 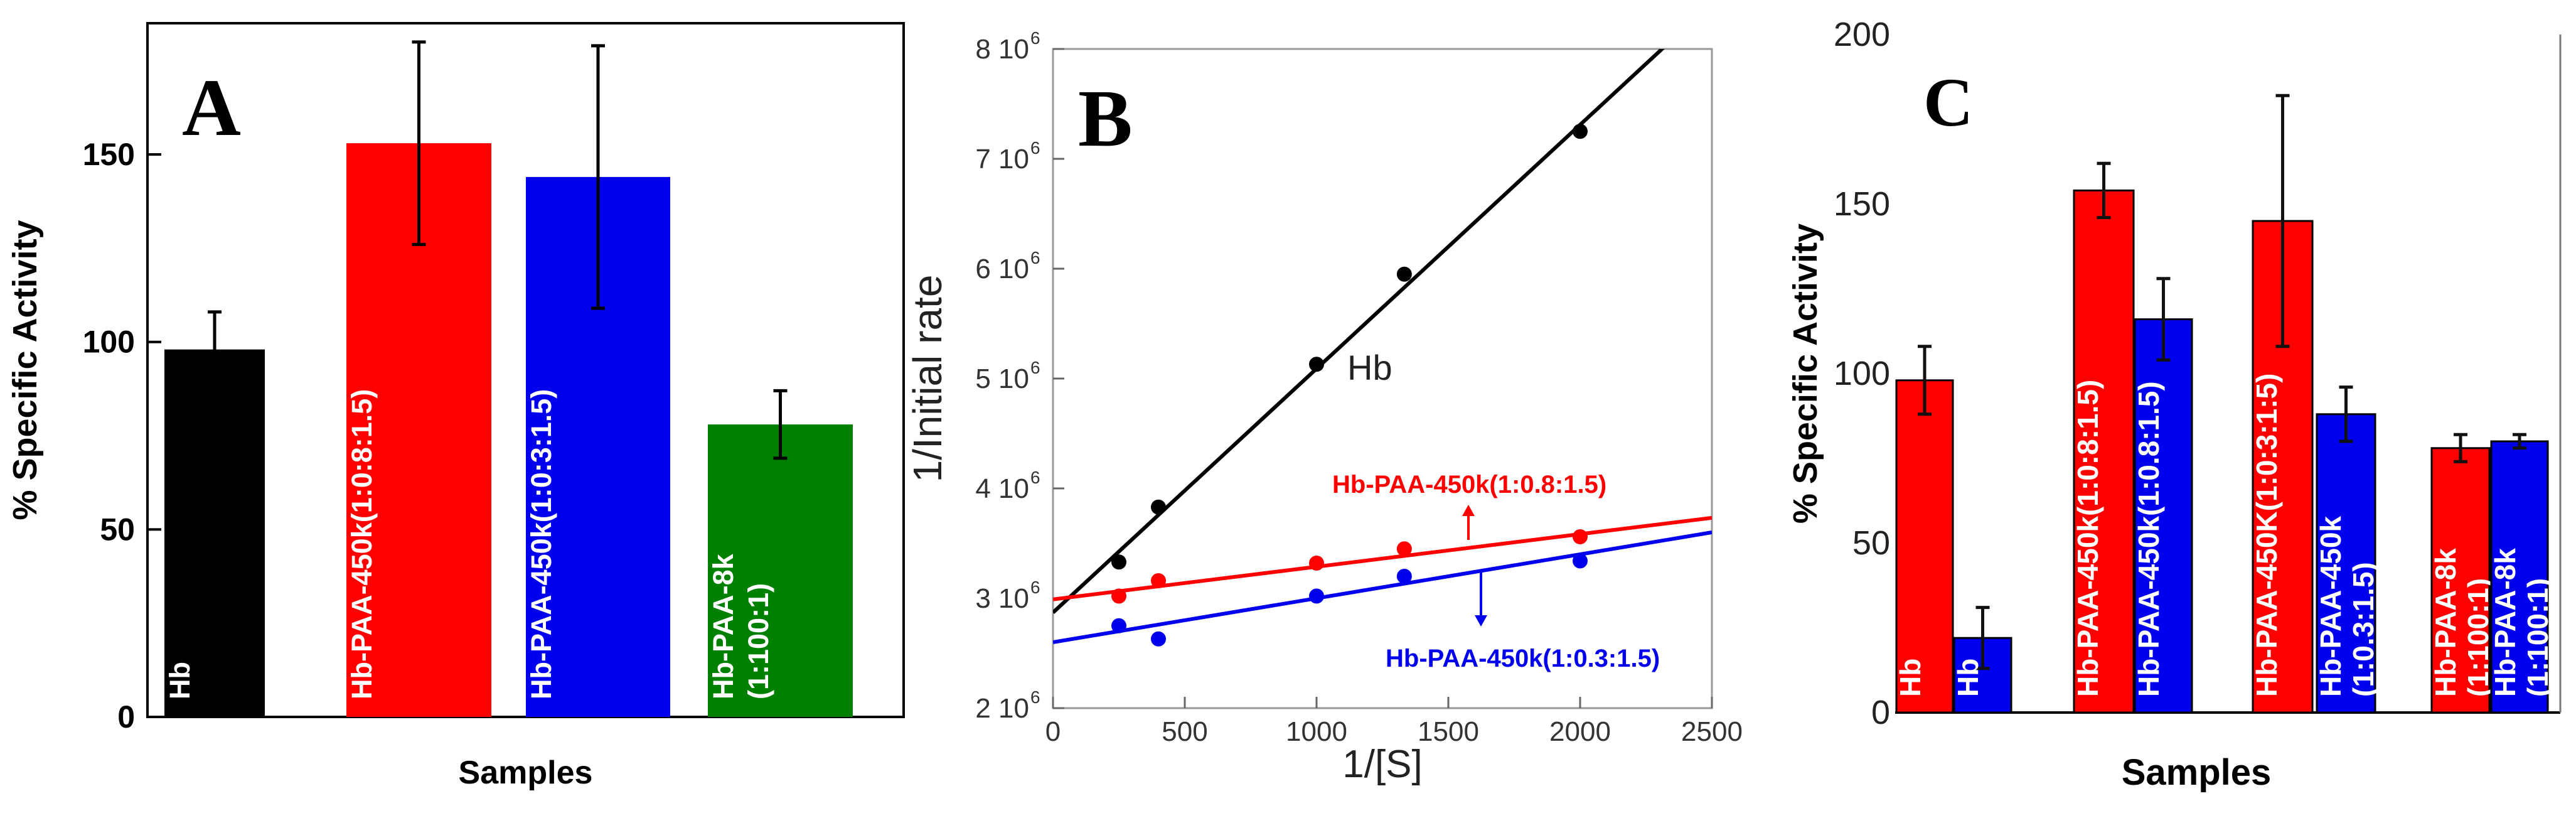 What do you see at coordinates (1002, 709) in the screenshot?
I see `y-tick-label: 2 10` at bounding box center [1002, 709].